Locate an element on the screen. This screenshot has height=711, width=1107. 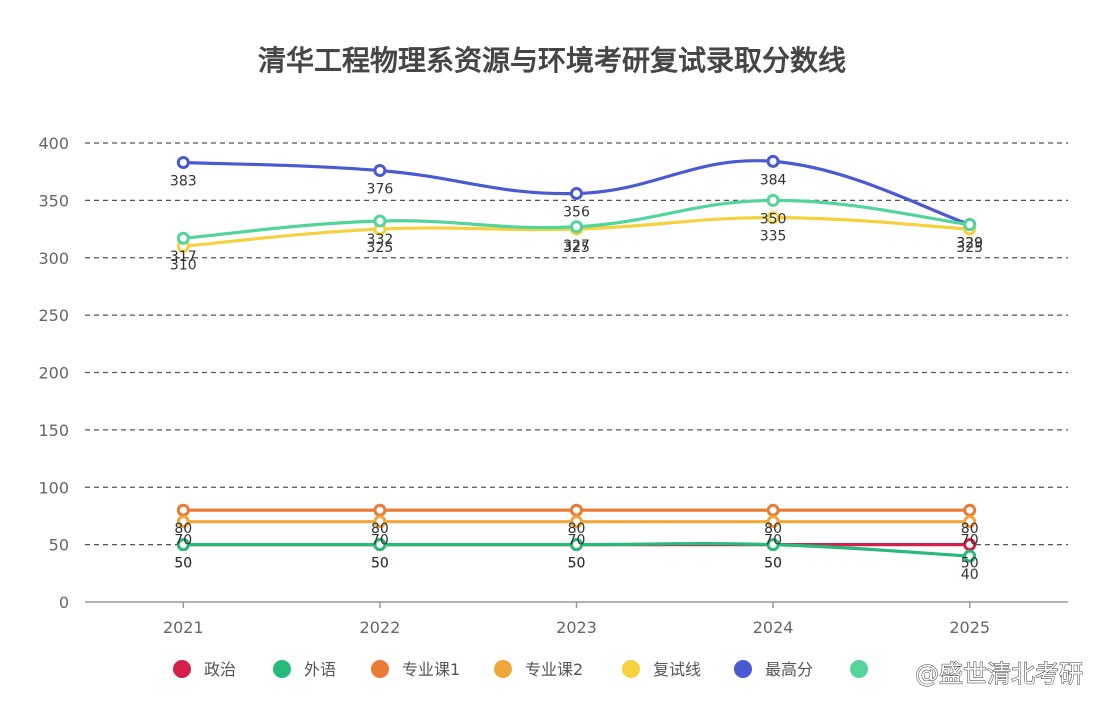
legend-label: 政治 is located at coordinates (220, 669).